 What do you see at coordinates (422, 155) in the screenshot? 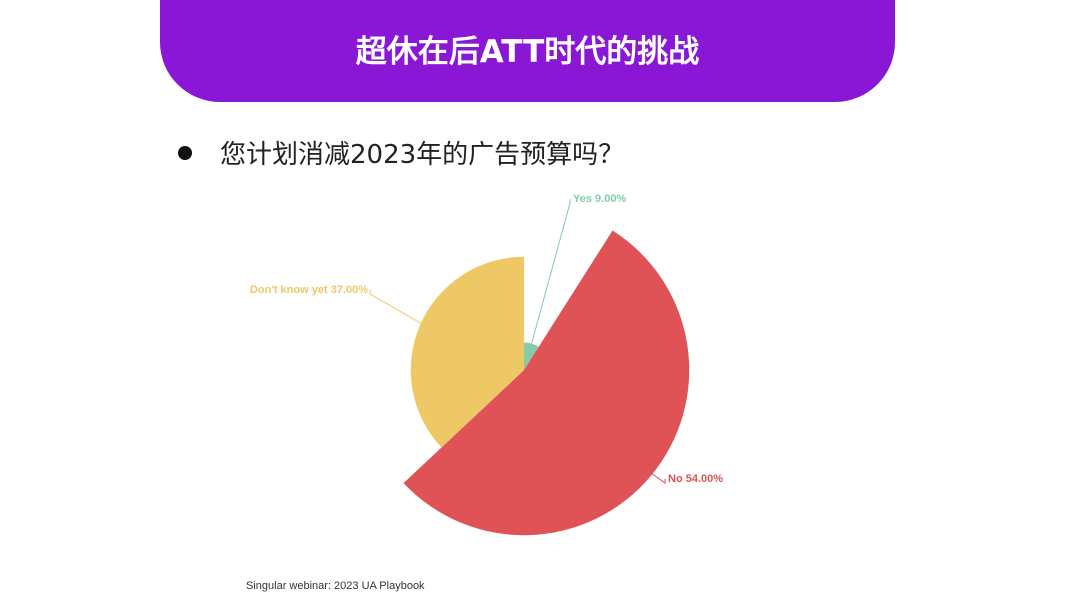
I see `question: 您计划消减2023年的广告预算吗？` at bounding box center [422, 155].